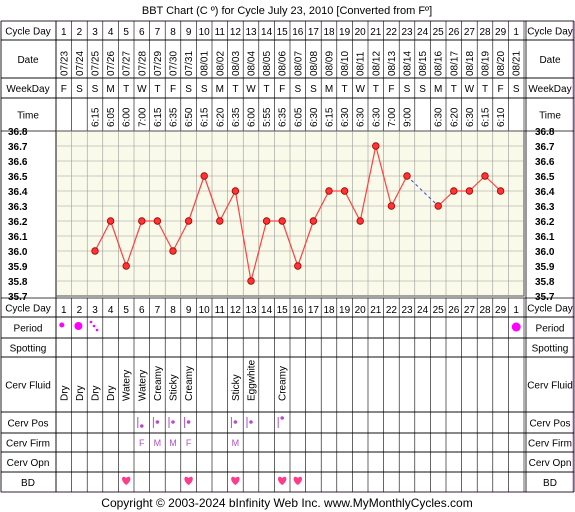  I want to click on period-dot-heavy, so click(516, 327).